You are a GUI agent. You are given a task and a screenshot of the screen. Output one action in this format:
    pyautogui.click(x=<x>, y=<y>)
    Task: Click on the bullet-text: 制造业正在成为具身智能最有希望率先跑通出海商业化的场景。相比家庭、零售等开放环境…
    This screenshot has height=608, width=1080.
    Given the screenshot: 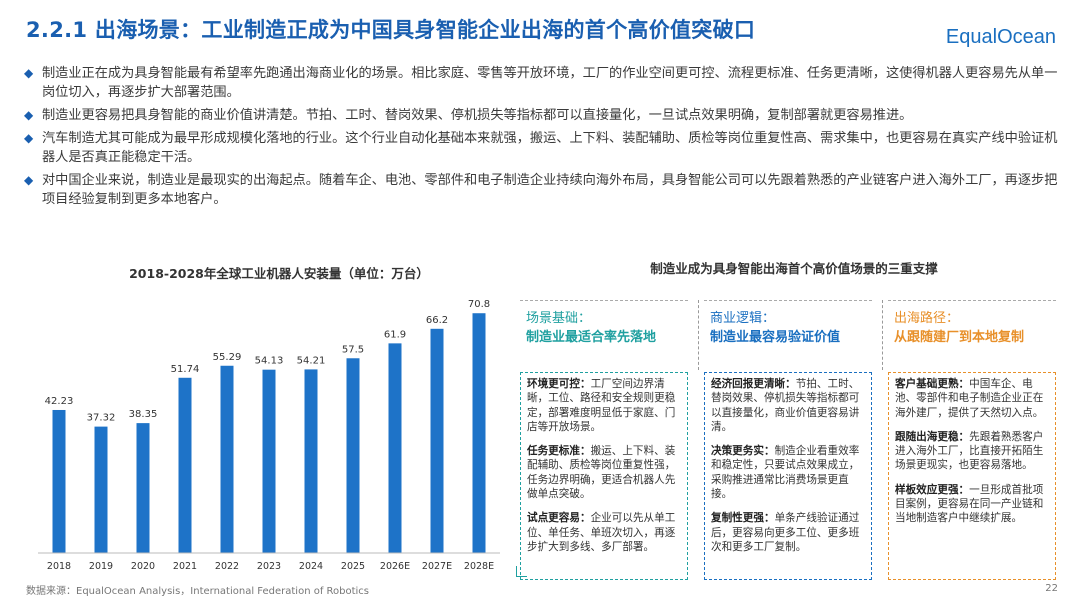 What is the action you would take?
    pyautogui.click(x=550, y=83)
    